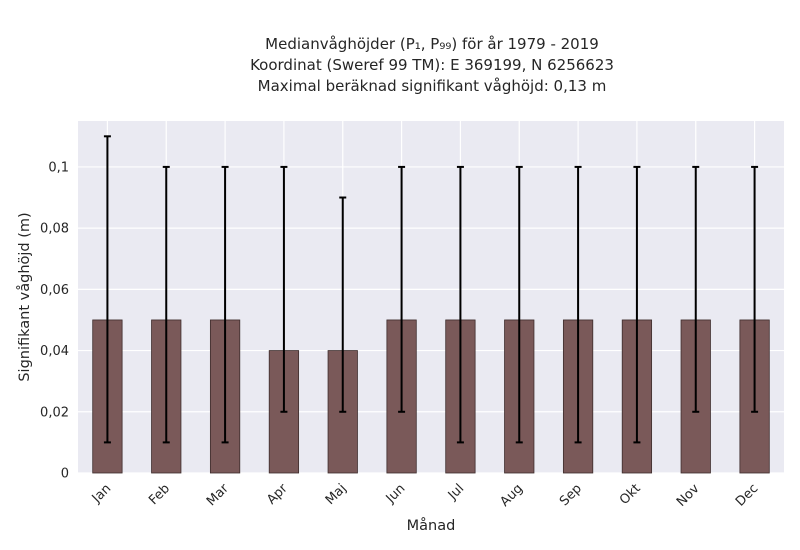 This screenshot has height=550, width=800. Describe the element at coordinates (460, 304) in the screenshot. I see `error-bar-jul` at that location.